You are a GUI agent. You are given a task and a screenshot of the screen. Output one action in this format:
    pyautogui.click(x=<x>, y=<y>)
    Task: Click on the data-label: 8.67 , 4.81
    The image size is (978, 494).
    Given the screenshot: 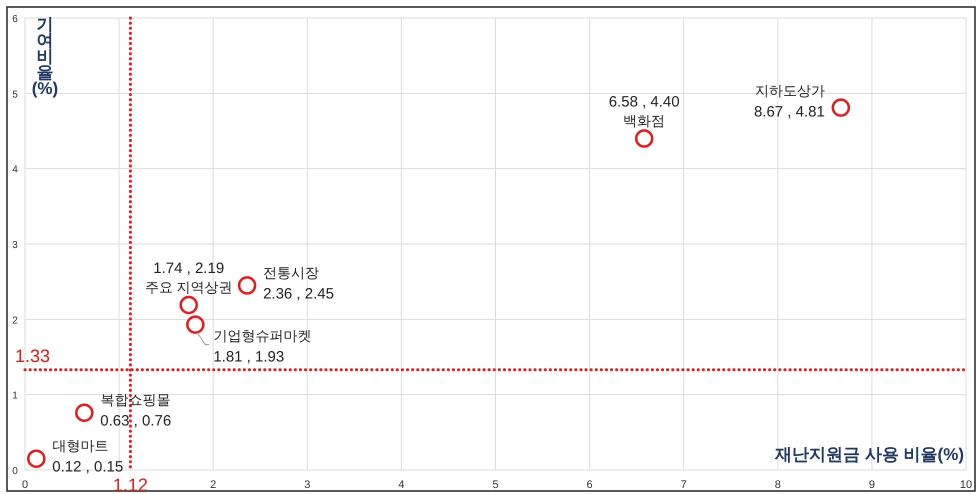 What is the action you would take?
    pyautogui.click(x=789, y=112)
    